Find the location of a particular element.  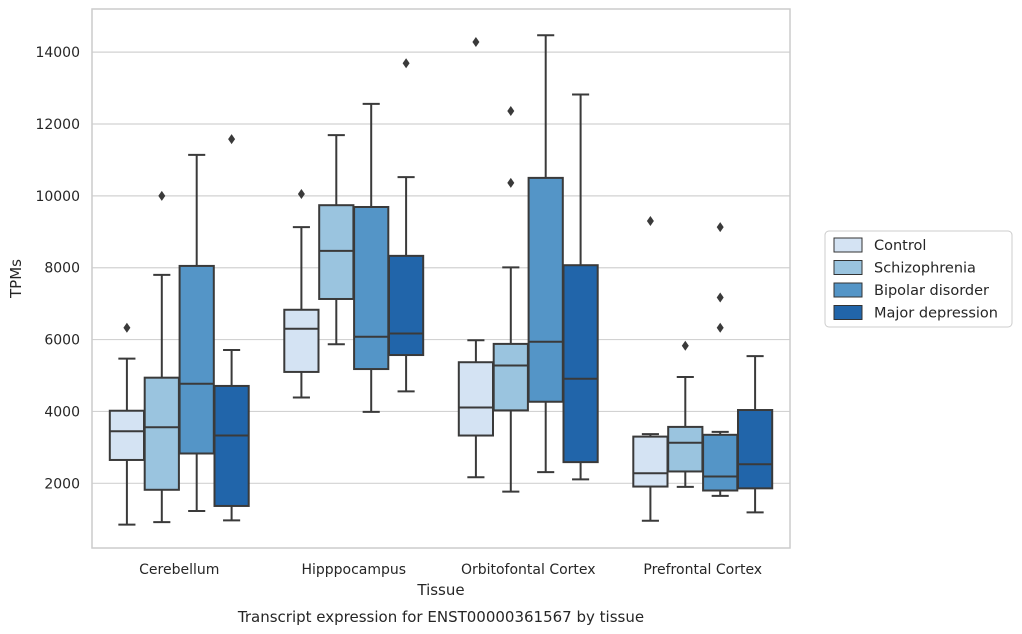

legend-label: Major depression is located at coordinates (936, 314).